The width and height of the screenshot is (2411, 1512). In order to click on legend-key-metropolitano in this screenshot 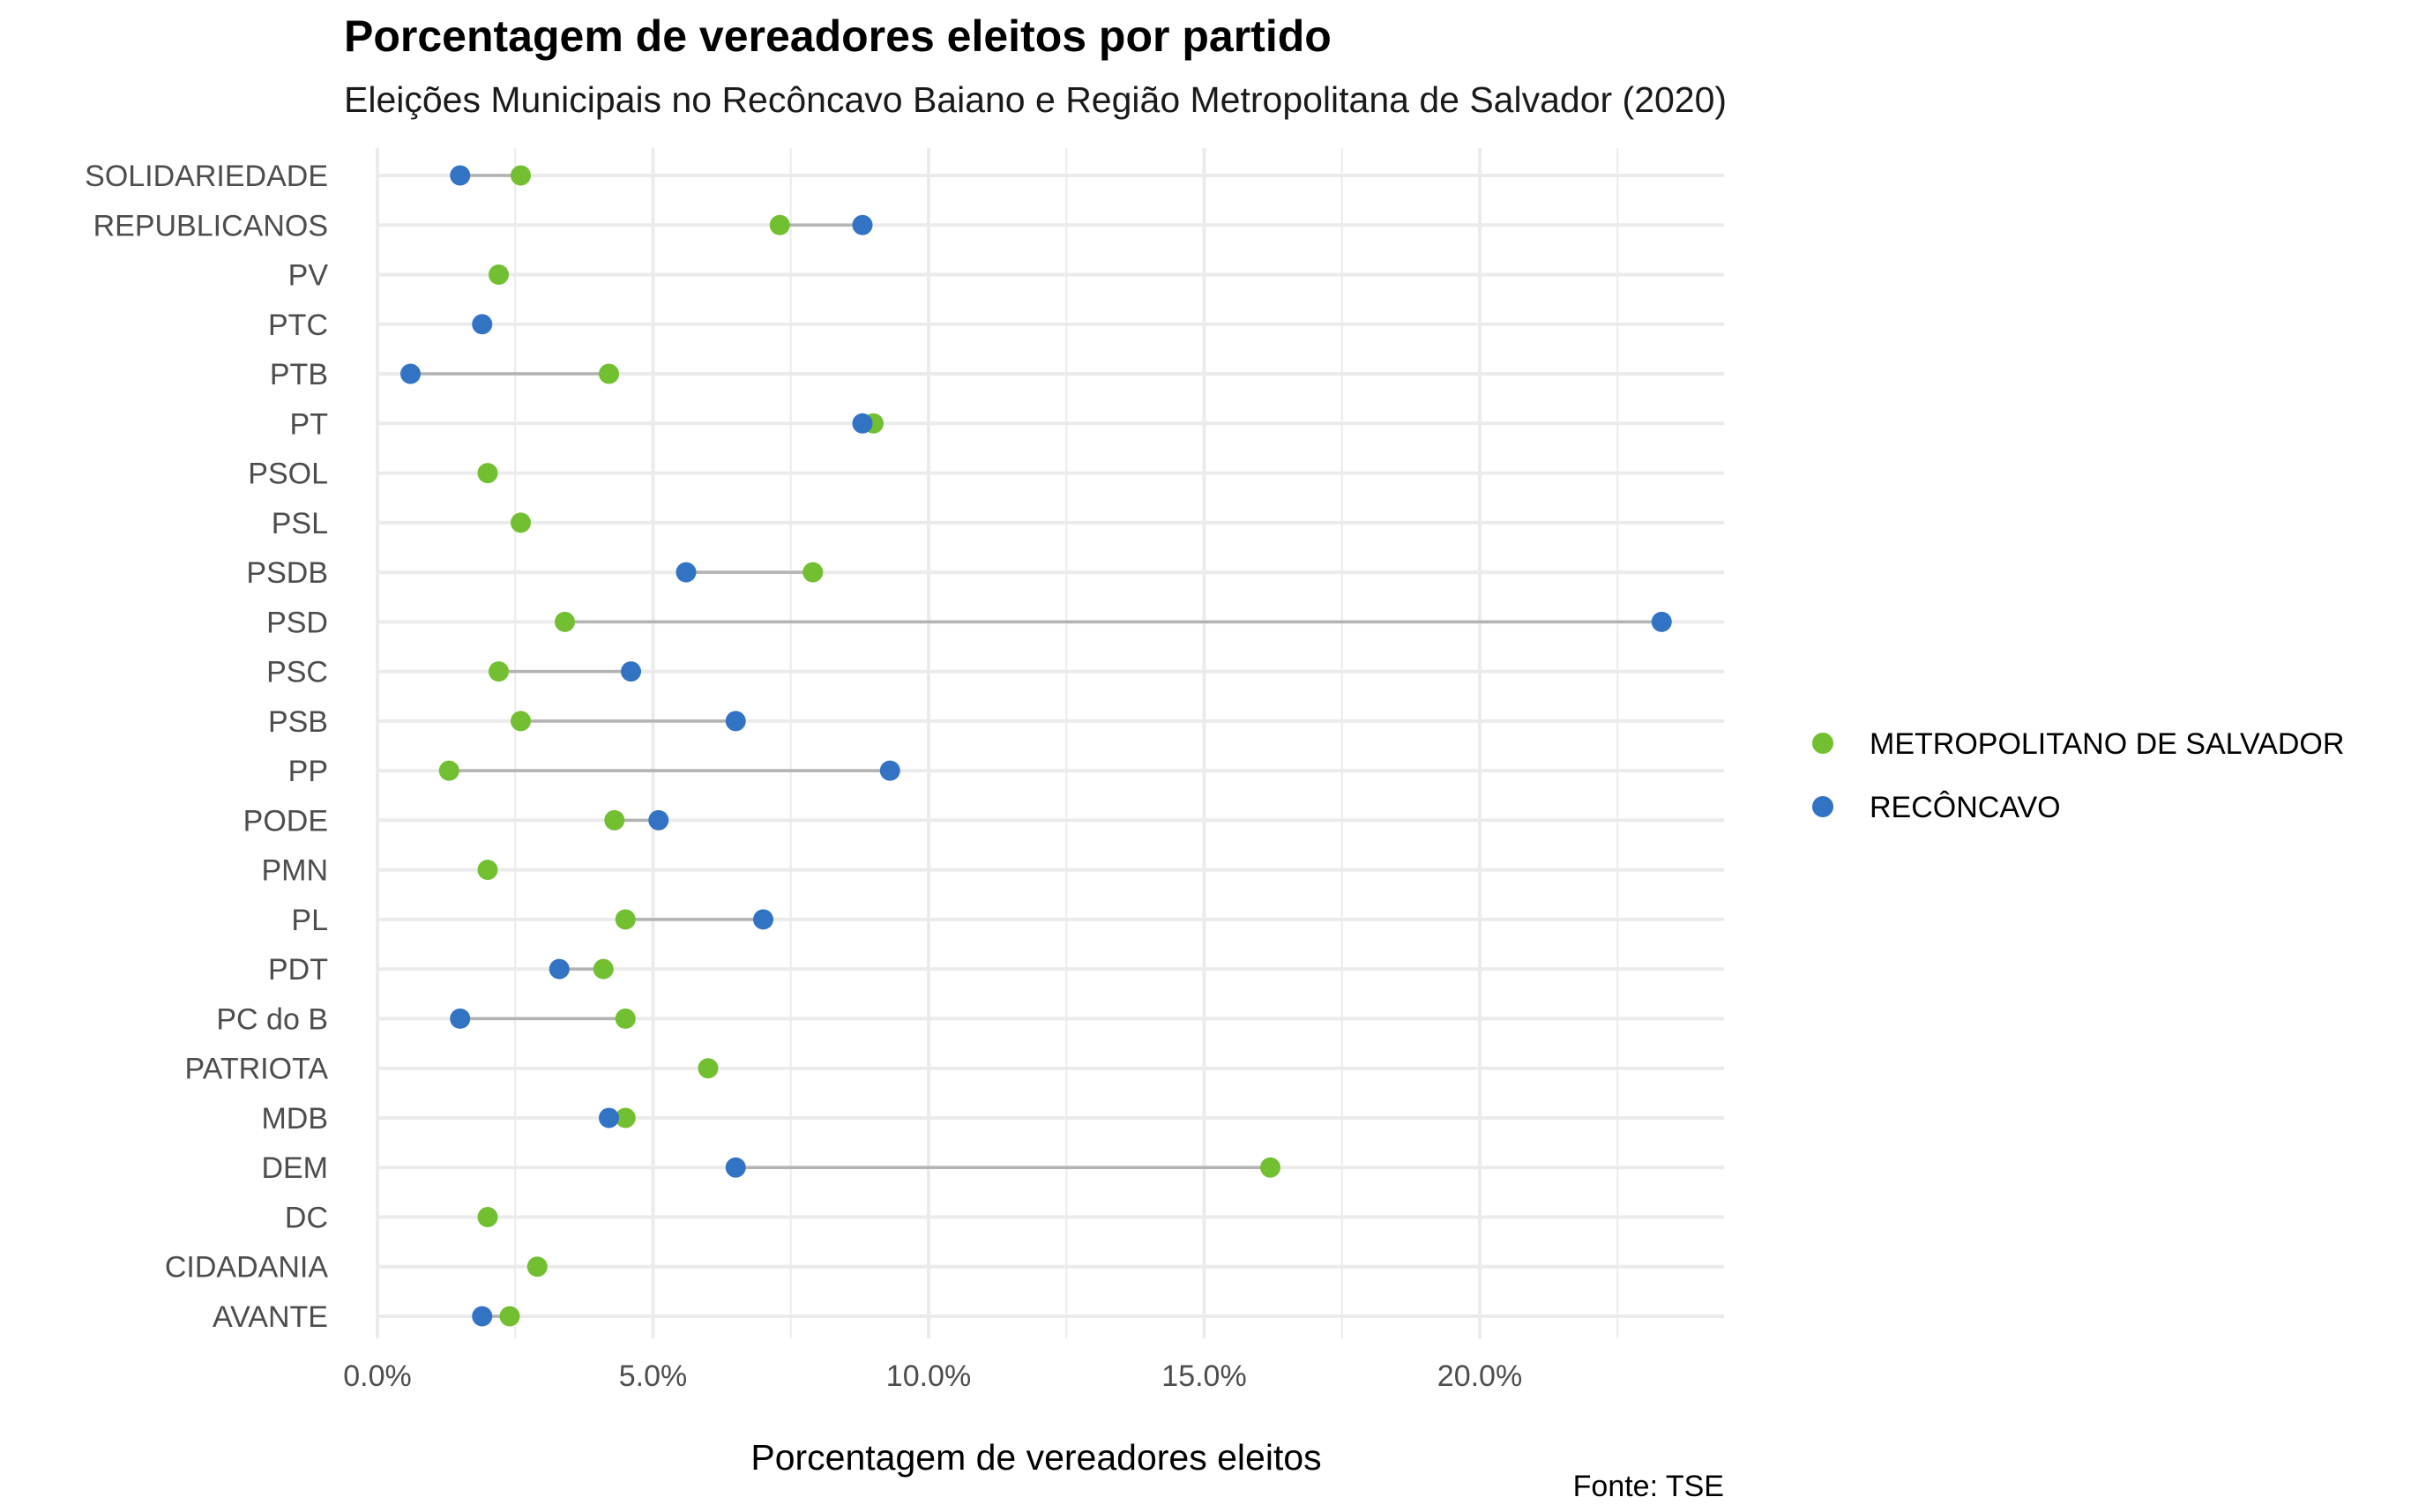, I will do `click(1822, 743)`.